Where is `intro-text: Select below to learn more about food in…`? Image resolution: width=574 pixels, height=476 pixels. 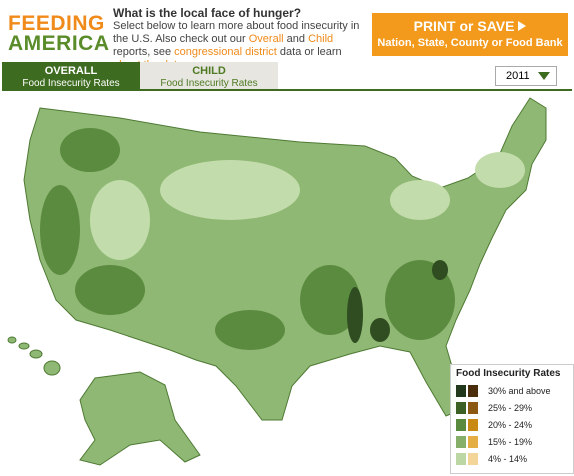 intro-text: Select below to learn more about food in… is located at coordinates (236, 32).